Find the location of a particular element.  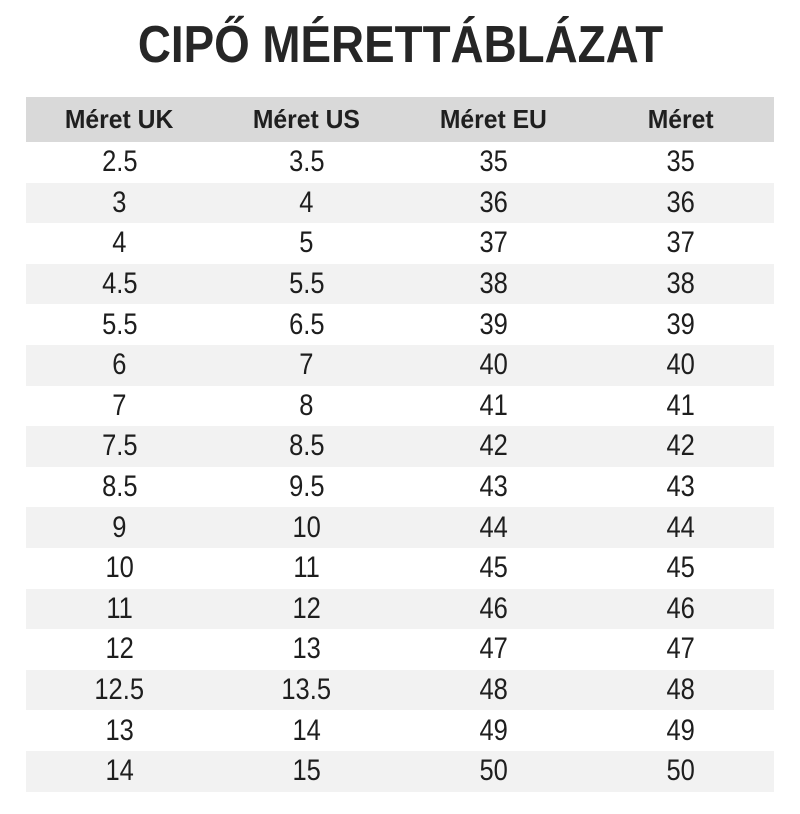

size-cell-value: 9 is located at coordinates (119, 527).